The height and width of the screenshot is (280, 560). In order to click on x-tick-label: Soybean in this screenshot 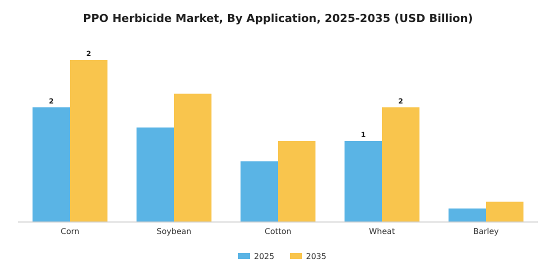, I will do `click(174, 231)`.